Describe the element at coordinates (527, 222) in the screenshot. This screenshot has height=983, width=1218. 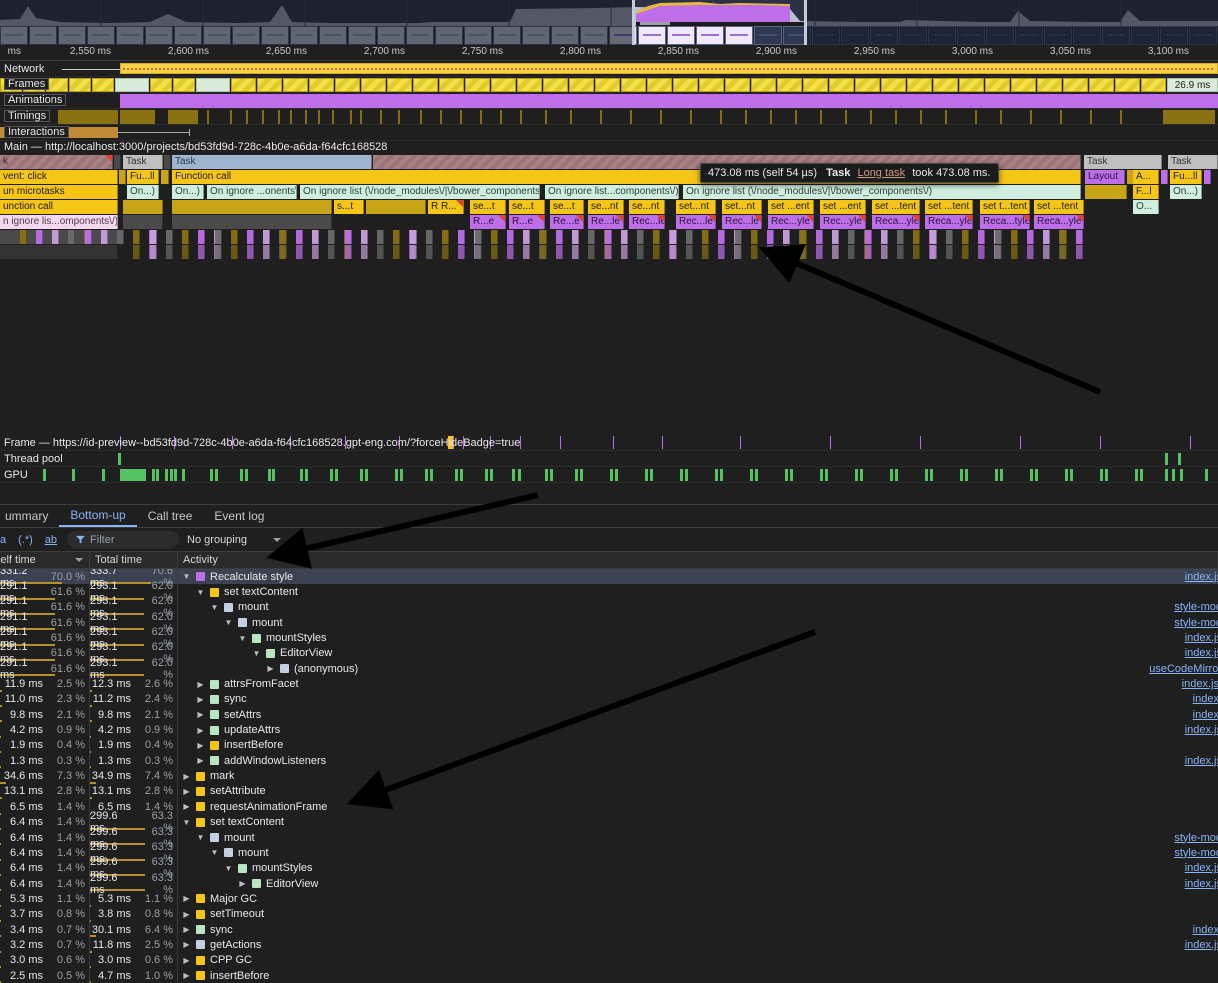
I see `flame-event: R...e` at that location.